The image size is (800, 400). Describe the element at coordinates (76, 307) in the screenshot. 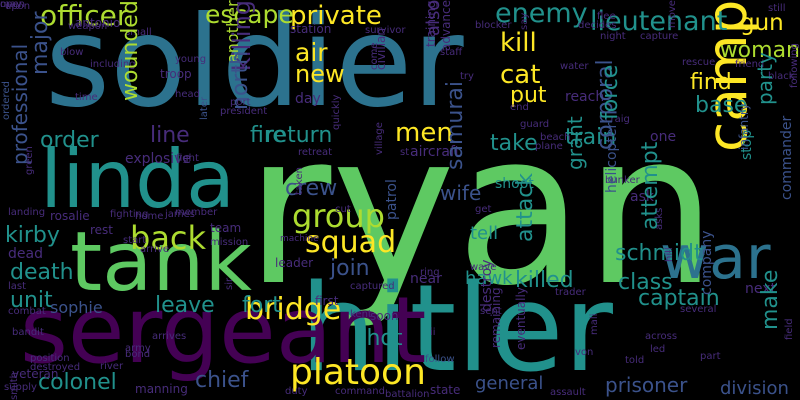

I see `cloud-word: sophie` at that location.